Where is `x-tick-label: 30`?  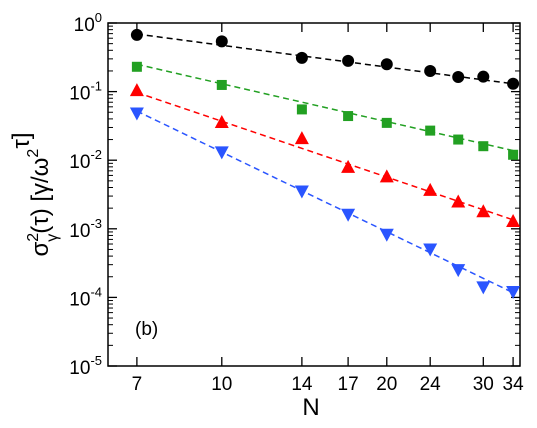 x-tick-label: 30 is located at coordinates (483, 384).